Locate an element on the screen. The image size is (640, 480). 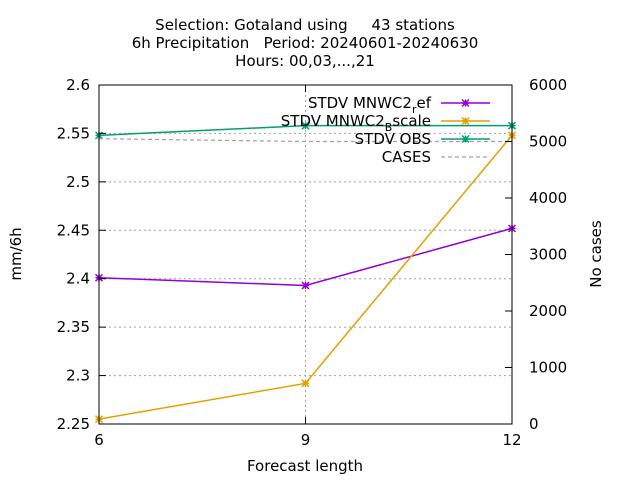
y2-tick-label: 1000 is located at coordinates (548, 368).